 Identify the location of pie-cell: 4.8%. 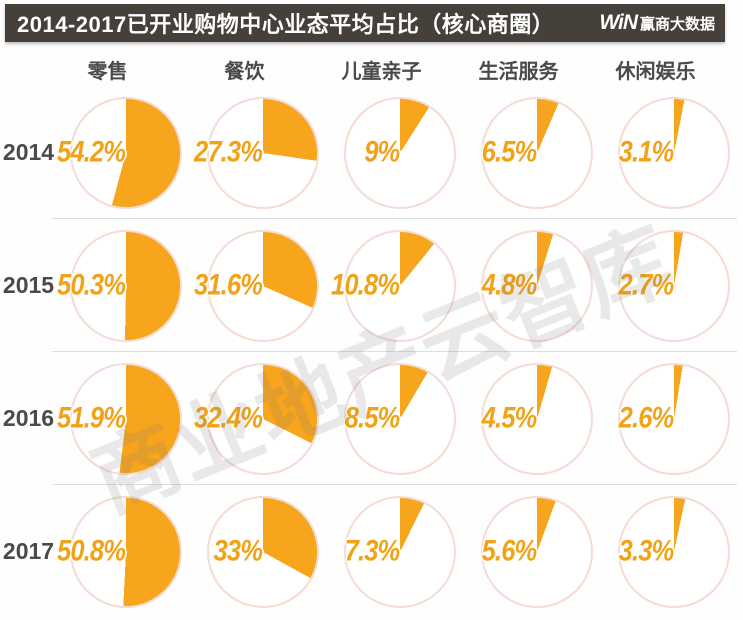
(536, 285).